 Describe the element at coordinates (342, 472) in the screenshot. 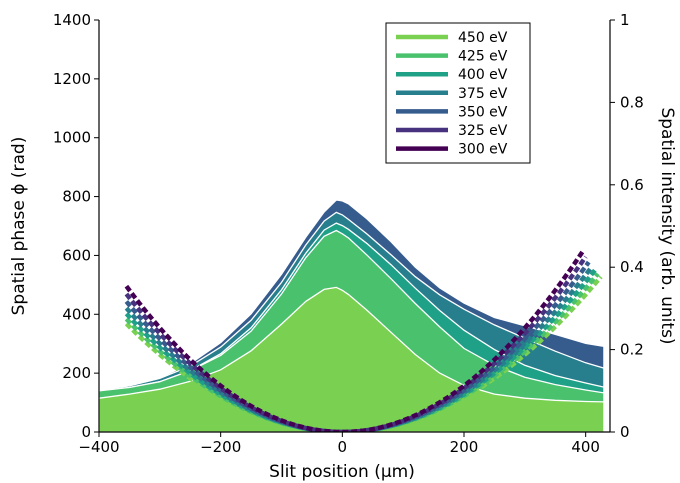

I see `x-axis-label: Slit position (μm)` at that location.